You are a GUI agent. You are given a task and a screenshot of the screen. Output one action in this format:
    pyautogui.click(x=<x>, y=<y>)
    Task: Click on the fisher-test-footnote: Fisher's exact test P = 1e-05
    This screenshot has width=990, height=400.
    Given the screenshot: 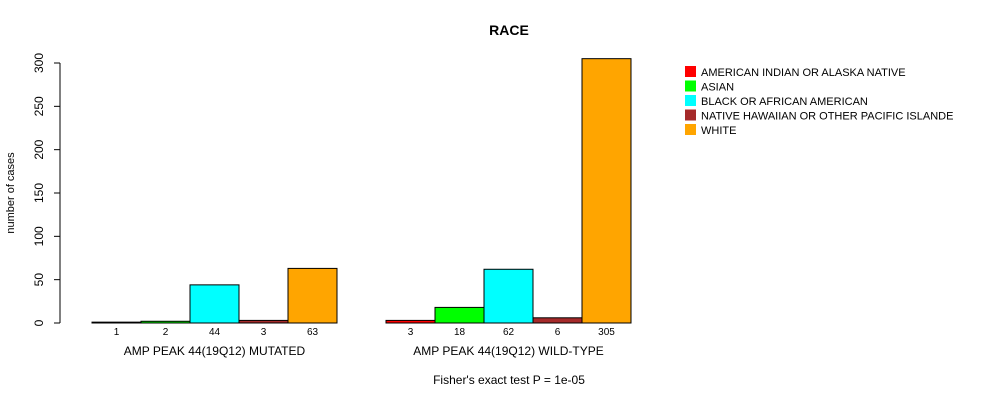 What is the action you would take?
    pyautogui.click(x=509, y=380)
    